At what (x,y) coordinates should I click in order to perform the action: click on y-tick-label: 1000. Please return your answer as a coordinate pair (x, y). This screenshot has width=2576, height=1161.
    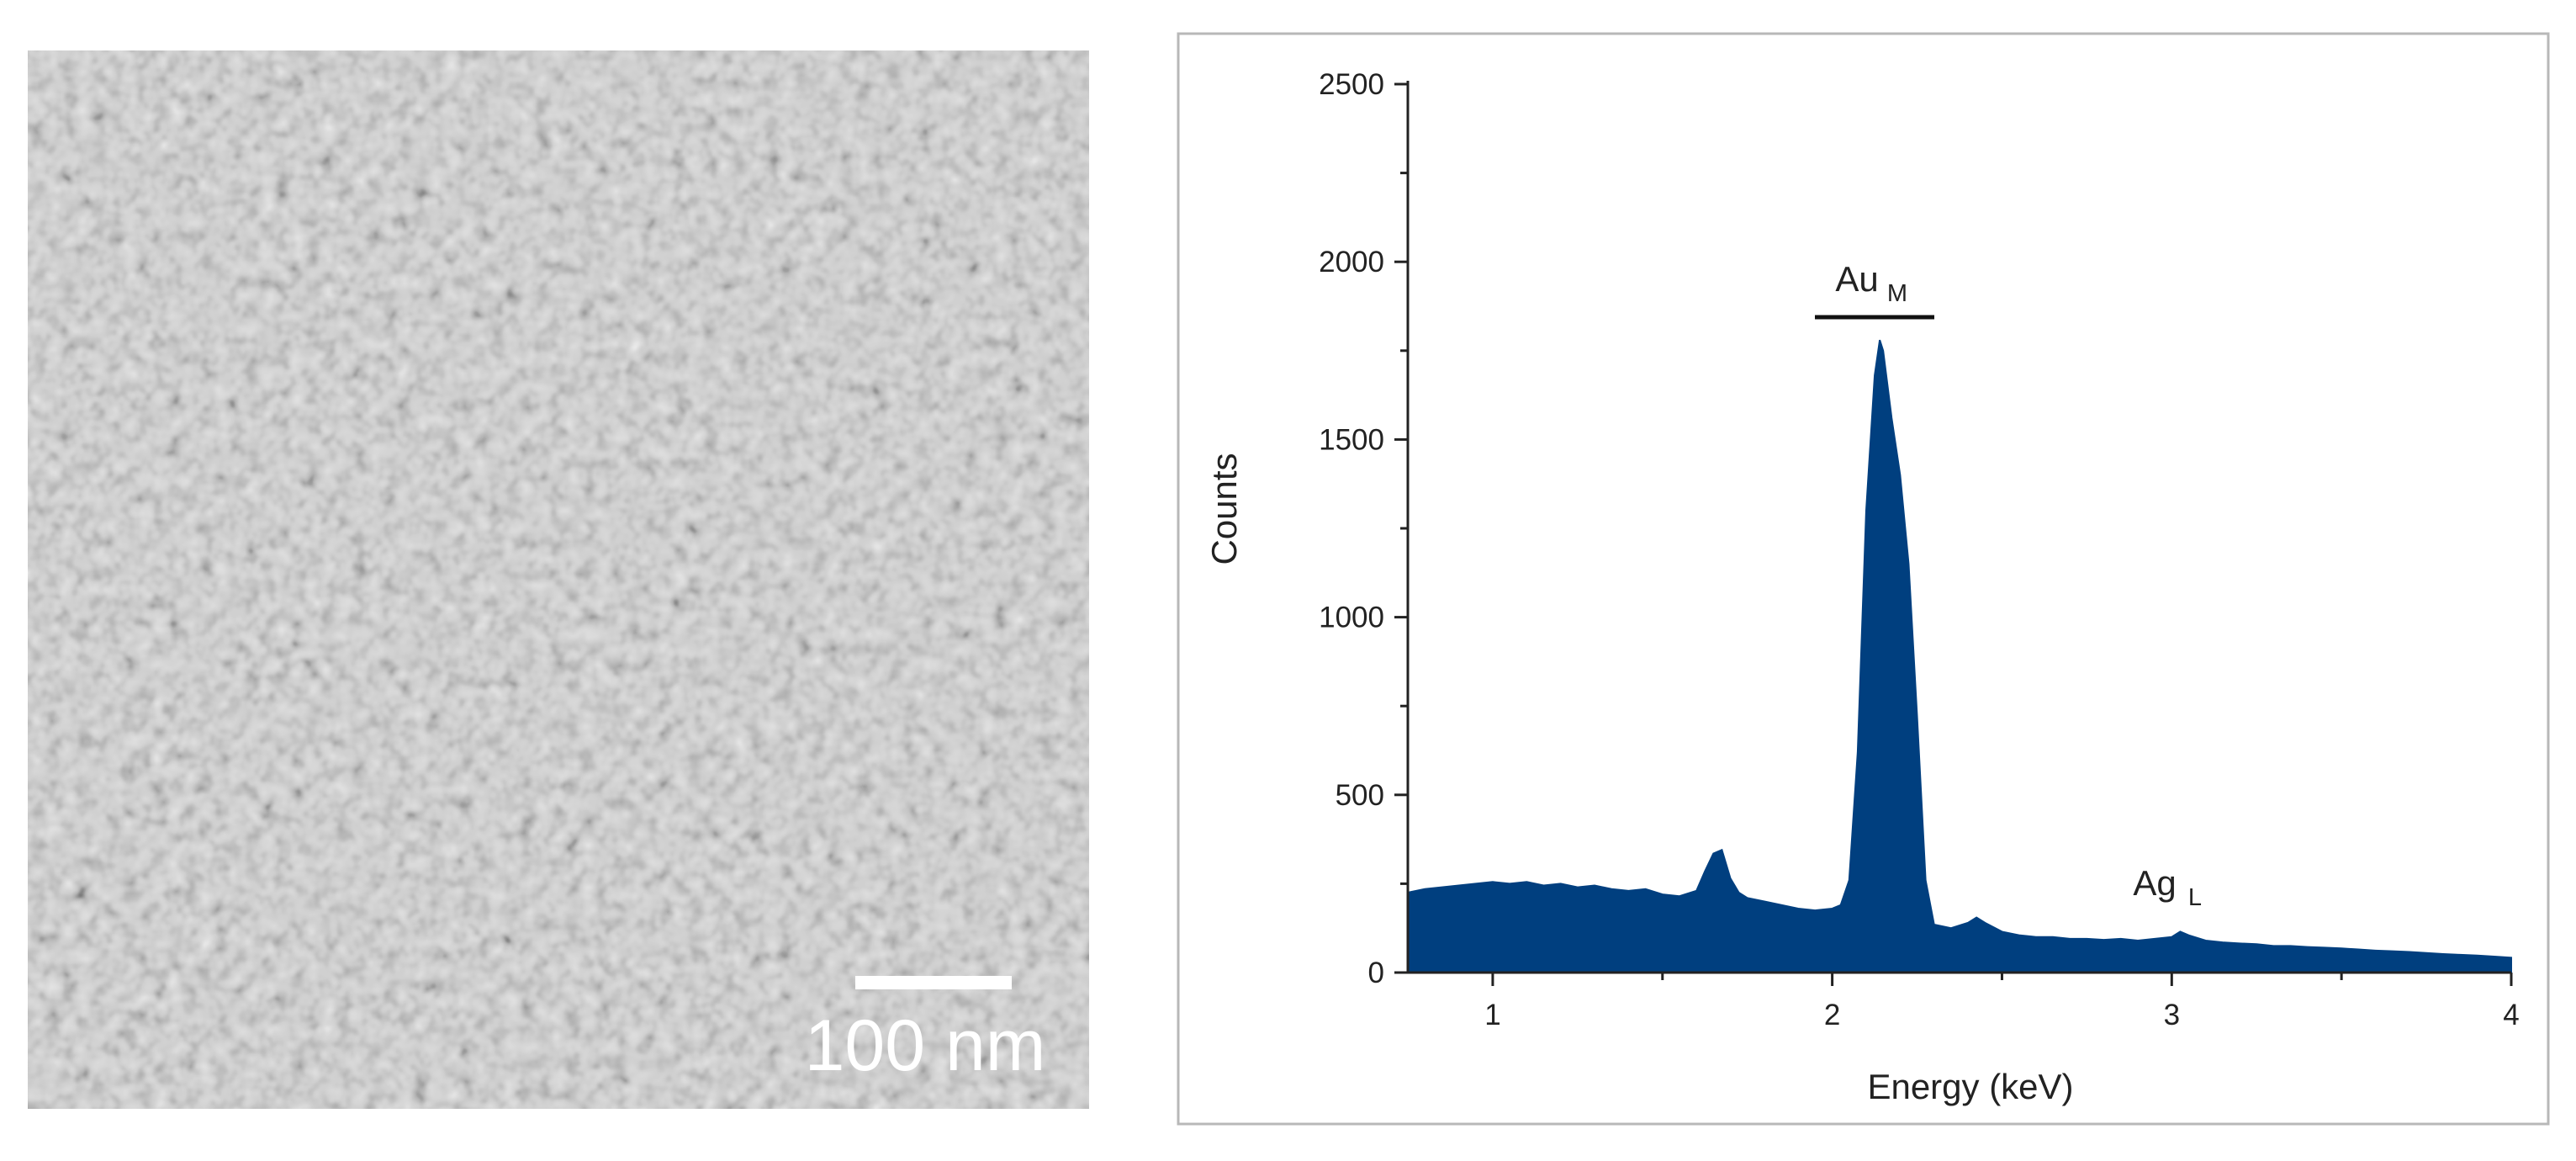
    Looking at the image, I should click on (1351, 618).